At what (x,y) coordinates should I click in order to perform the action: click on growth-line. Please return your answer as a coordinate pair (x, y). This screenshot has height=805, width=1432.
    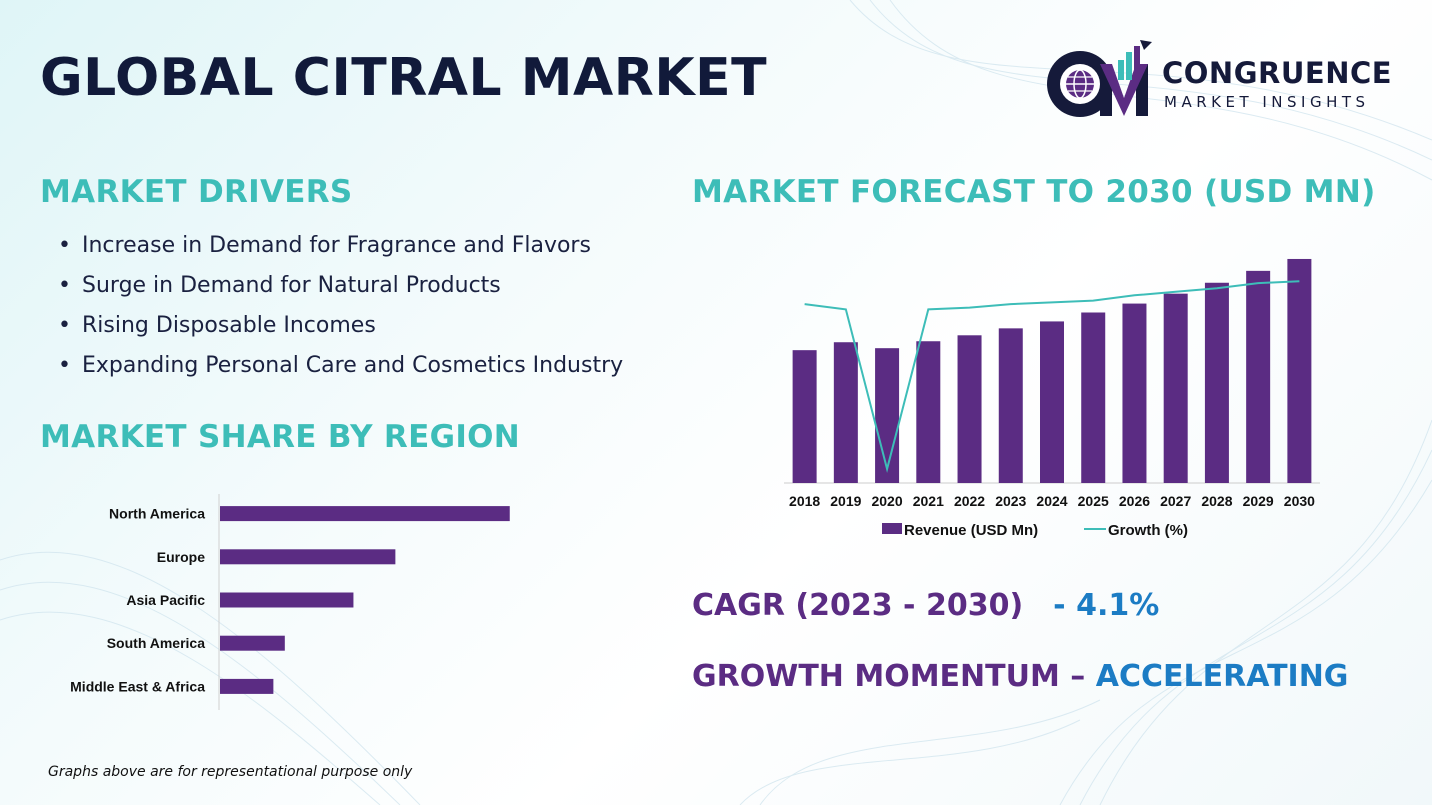
    Looking at the image, I should click on (1052, 376).